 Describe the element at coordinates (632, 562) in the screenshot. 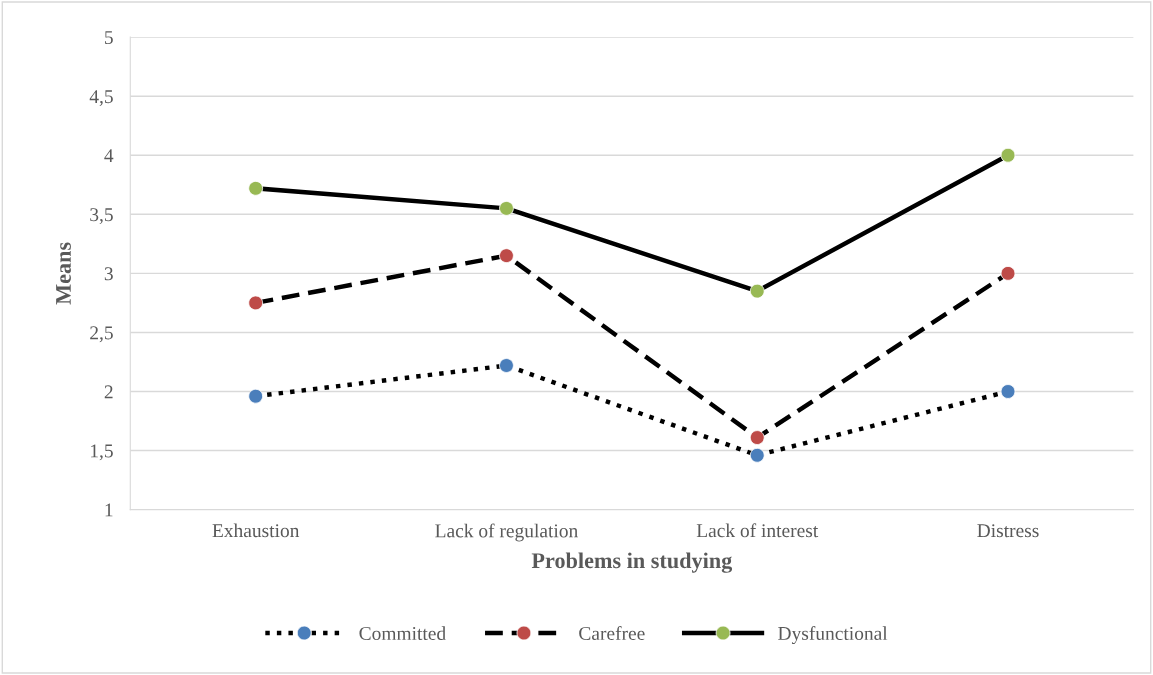

I see `x-axis-title: Problems in studying` at that location.